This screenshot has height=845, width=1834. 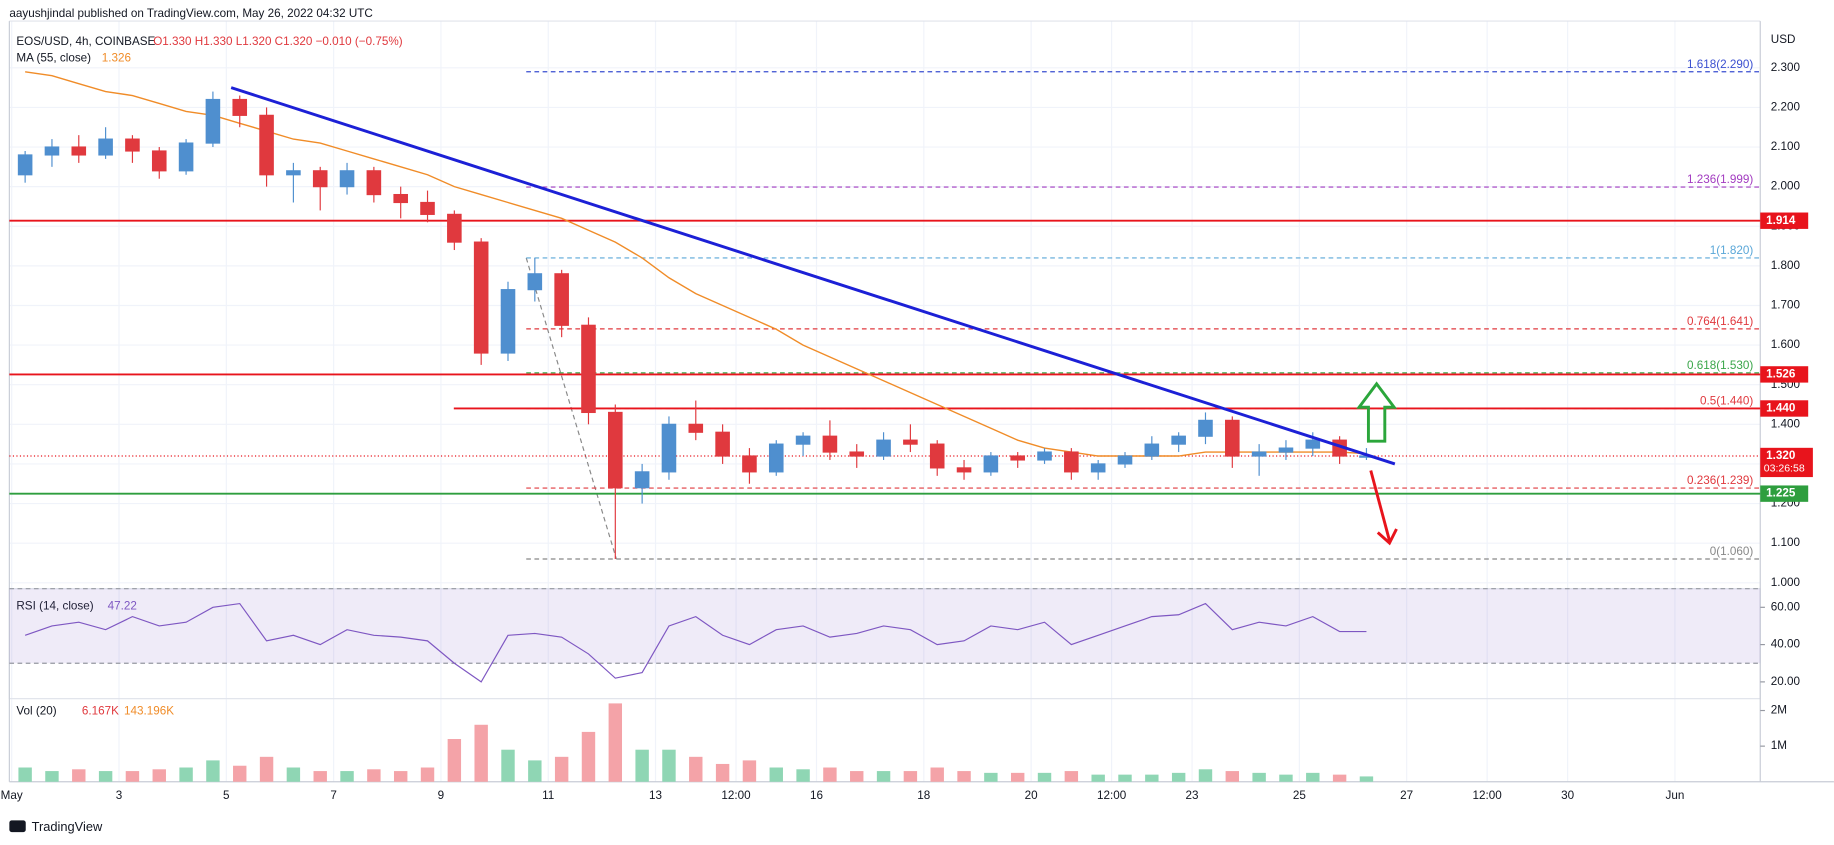 What do you see at coordinates (1720, 64) in the screenshot?
I see `fib-label: 1.618(2.290)` at bounding box center [1720, 64].